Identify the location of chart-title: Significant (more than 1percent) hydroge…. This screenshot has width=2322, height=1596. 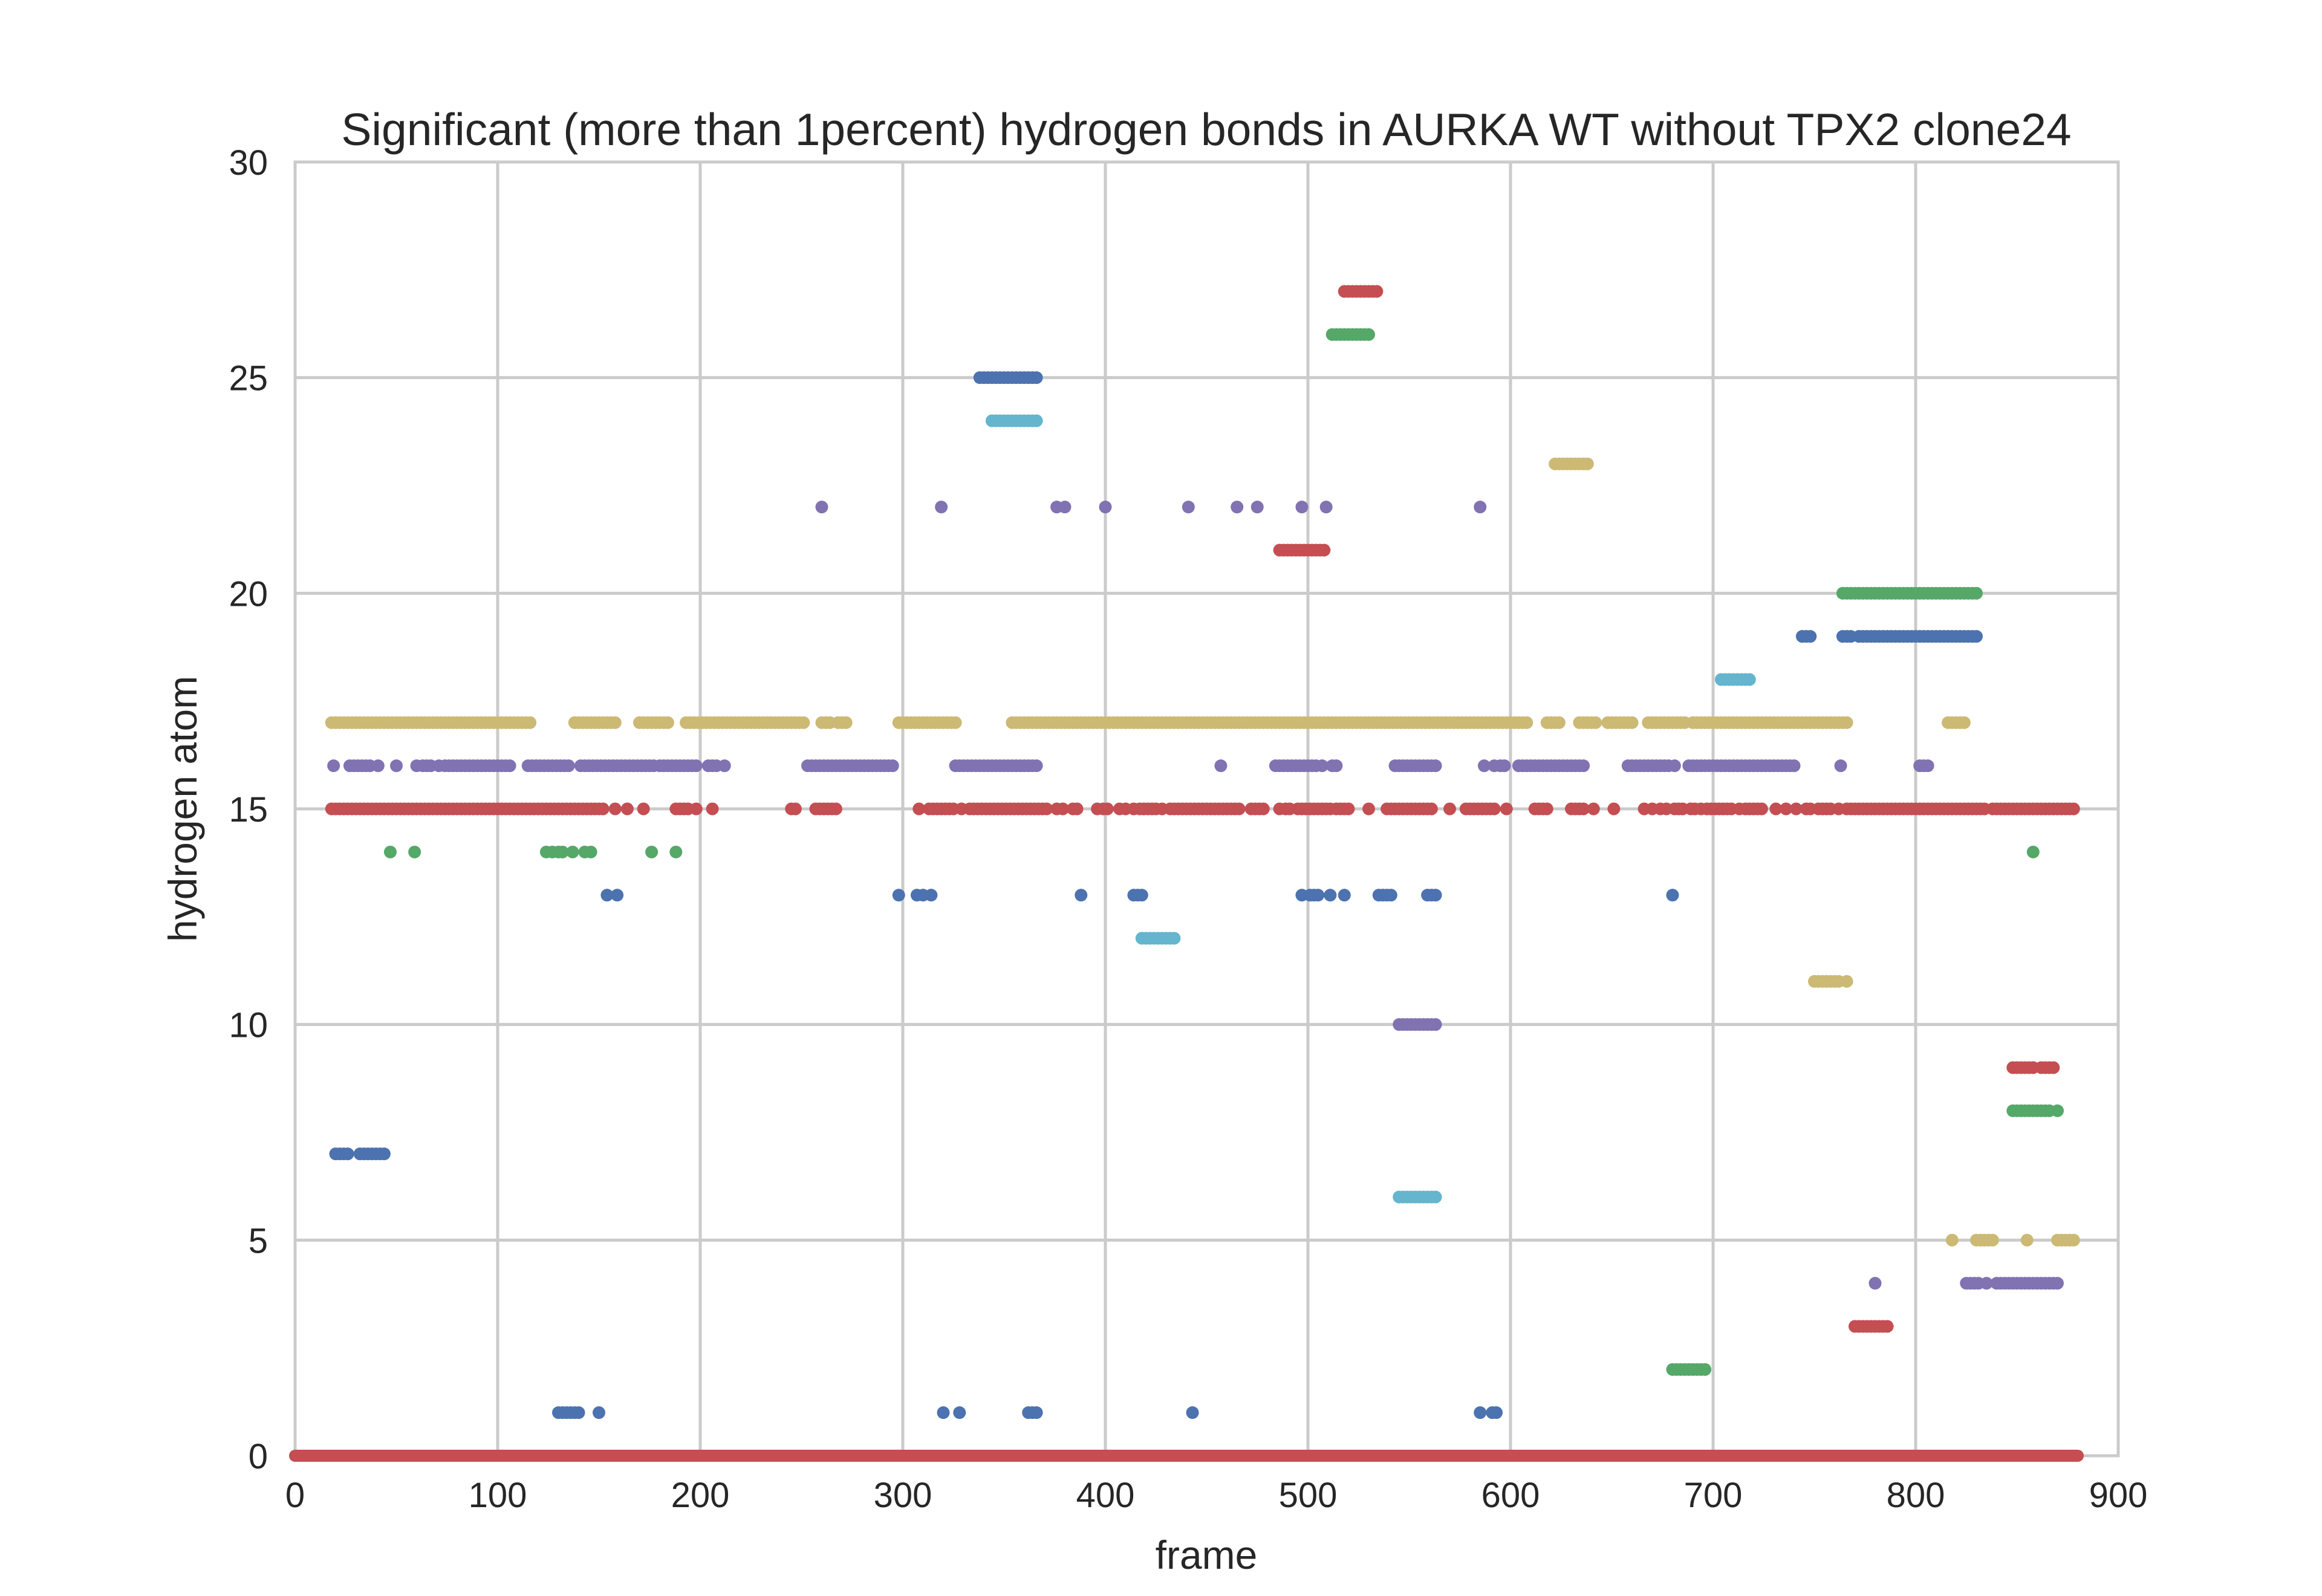
(1206, 129).